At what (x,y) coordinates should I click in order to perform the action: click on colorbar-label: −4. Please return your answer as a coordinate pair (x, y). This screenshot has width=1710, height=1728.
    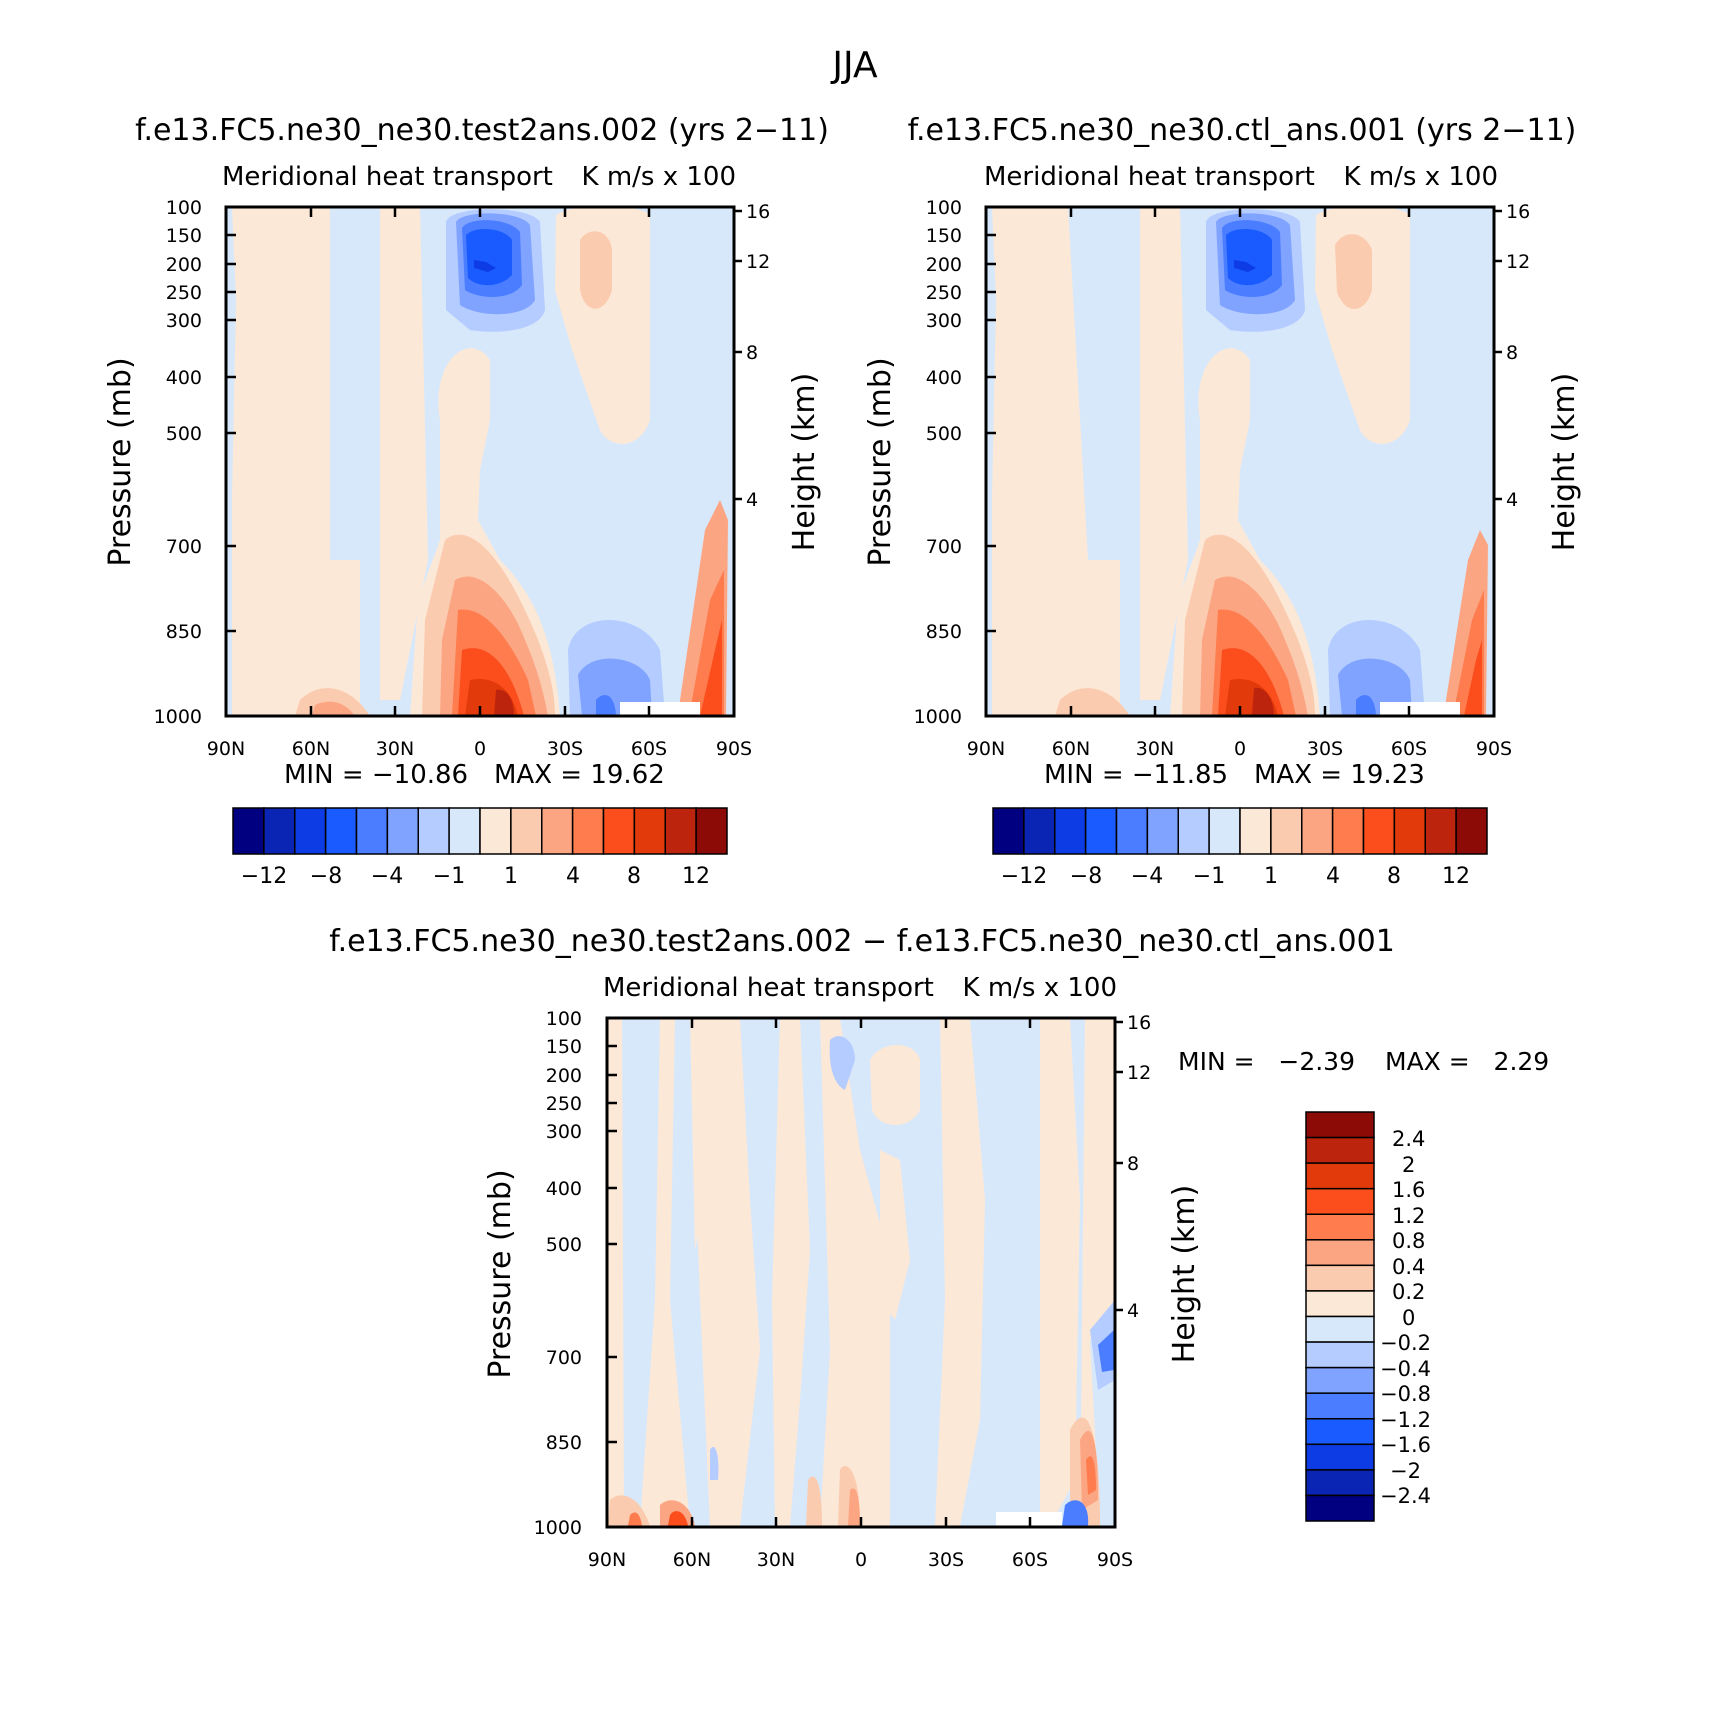
    Looking at the image, I should click on (1147, 876).